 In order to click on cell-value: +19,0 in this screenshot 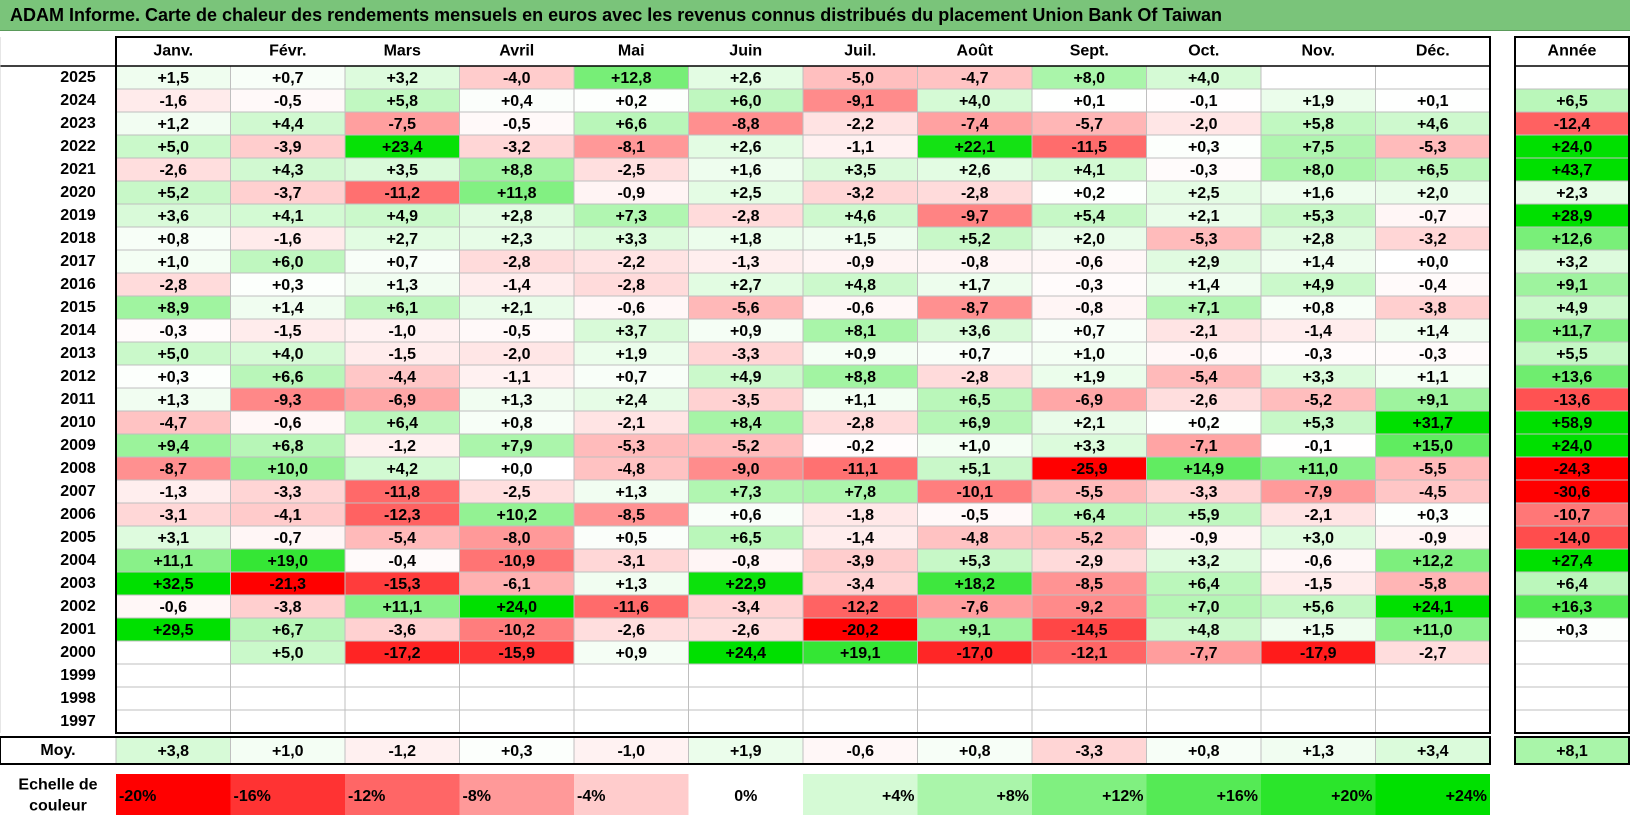, I will do `click(288, 561)`.